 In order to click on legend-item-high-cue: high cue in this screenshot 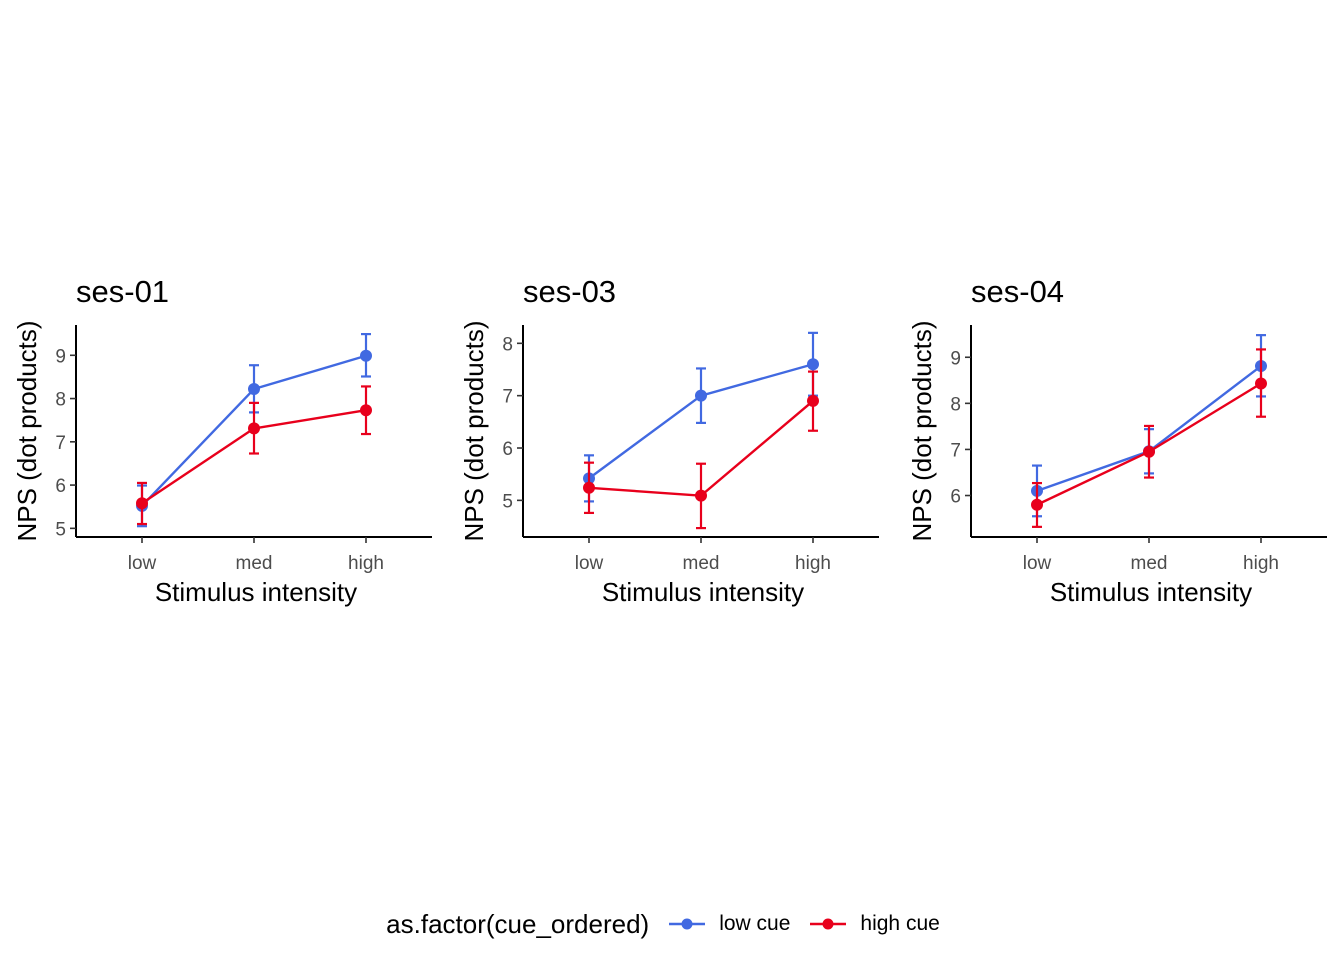, I will do `click(874, 924)`.